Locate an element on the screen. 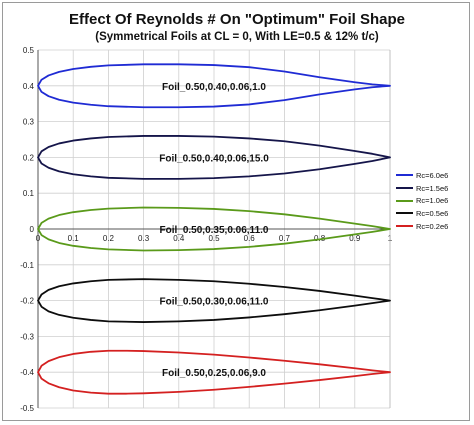  foil-label-1: Foil_0.50,0.40,0.06,15.0 is located at coordinates (214, 158).